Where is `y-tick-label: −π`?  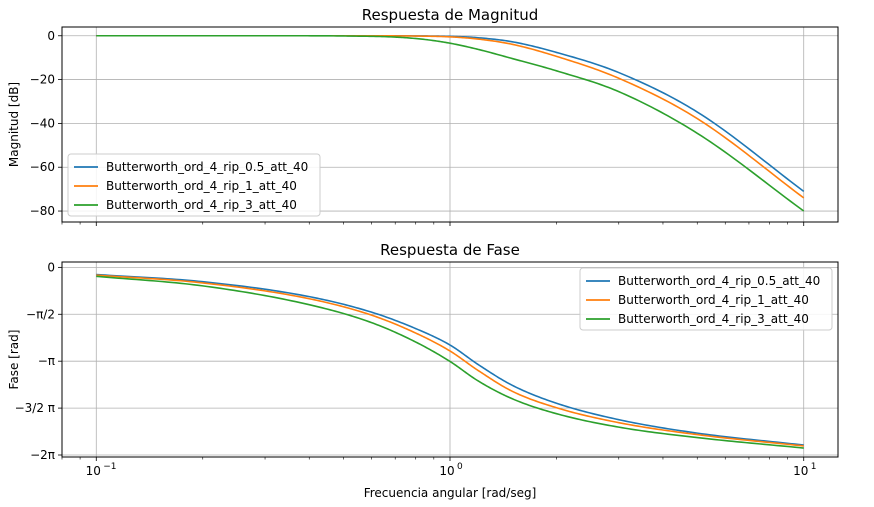 y-tick-label: −π is located at coordinates (46, 361).